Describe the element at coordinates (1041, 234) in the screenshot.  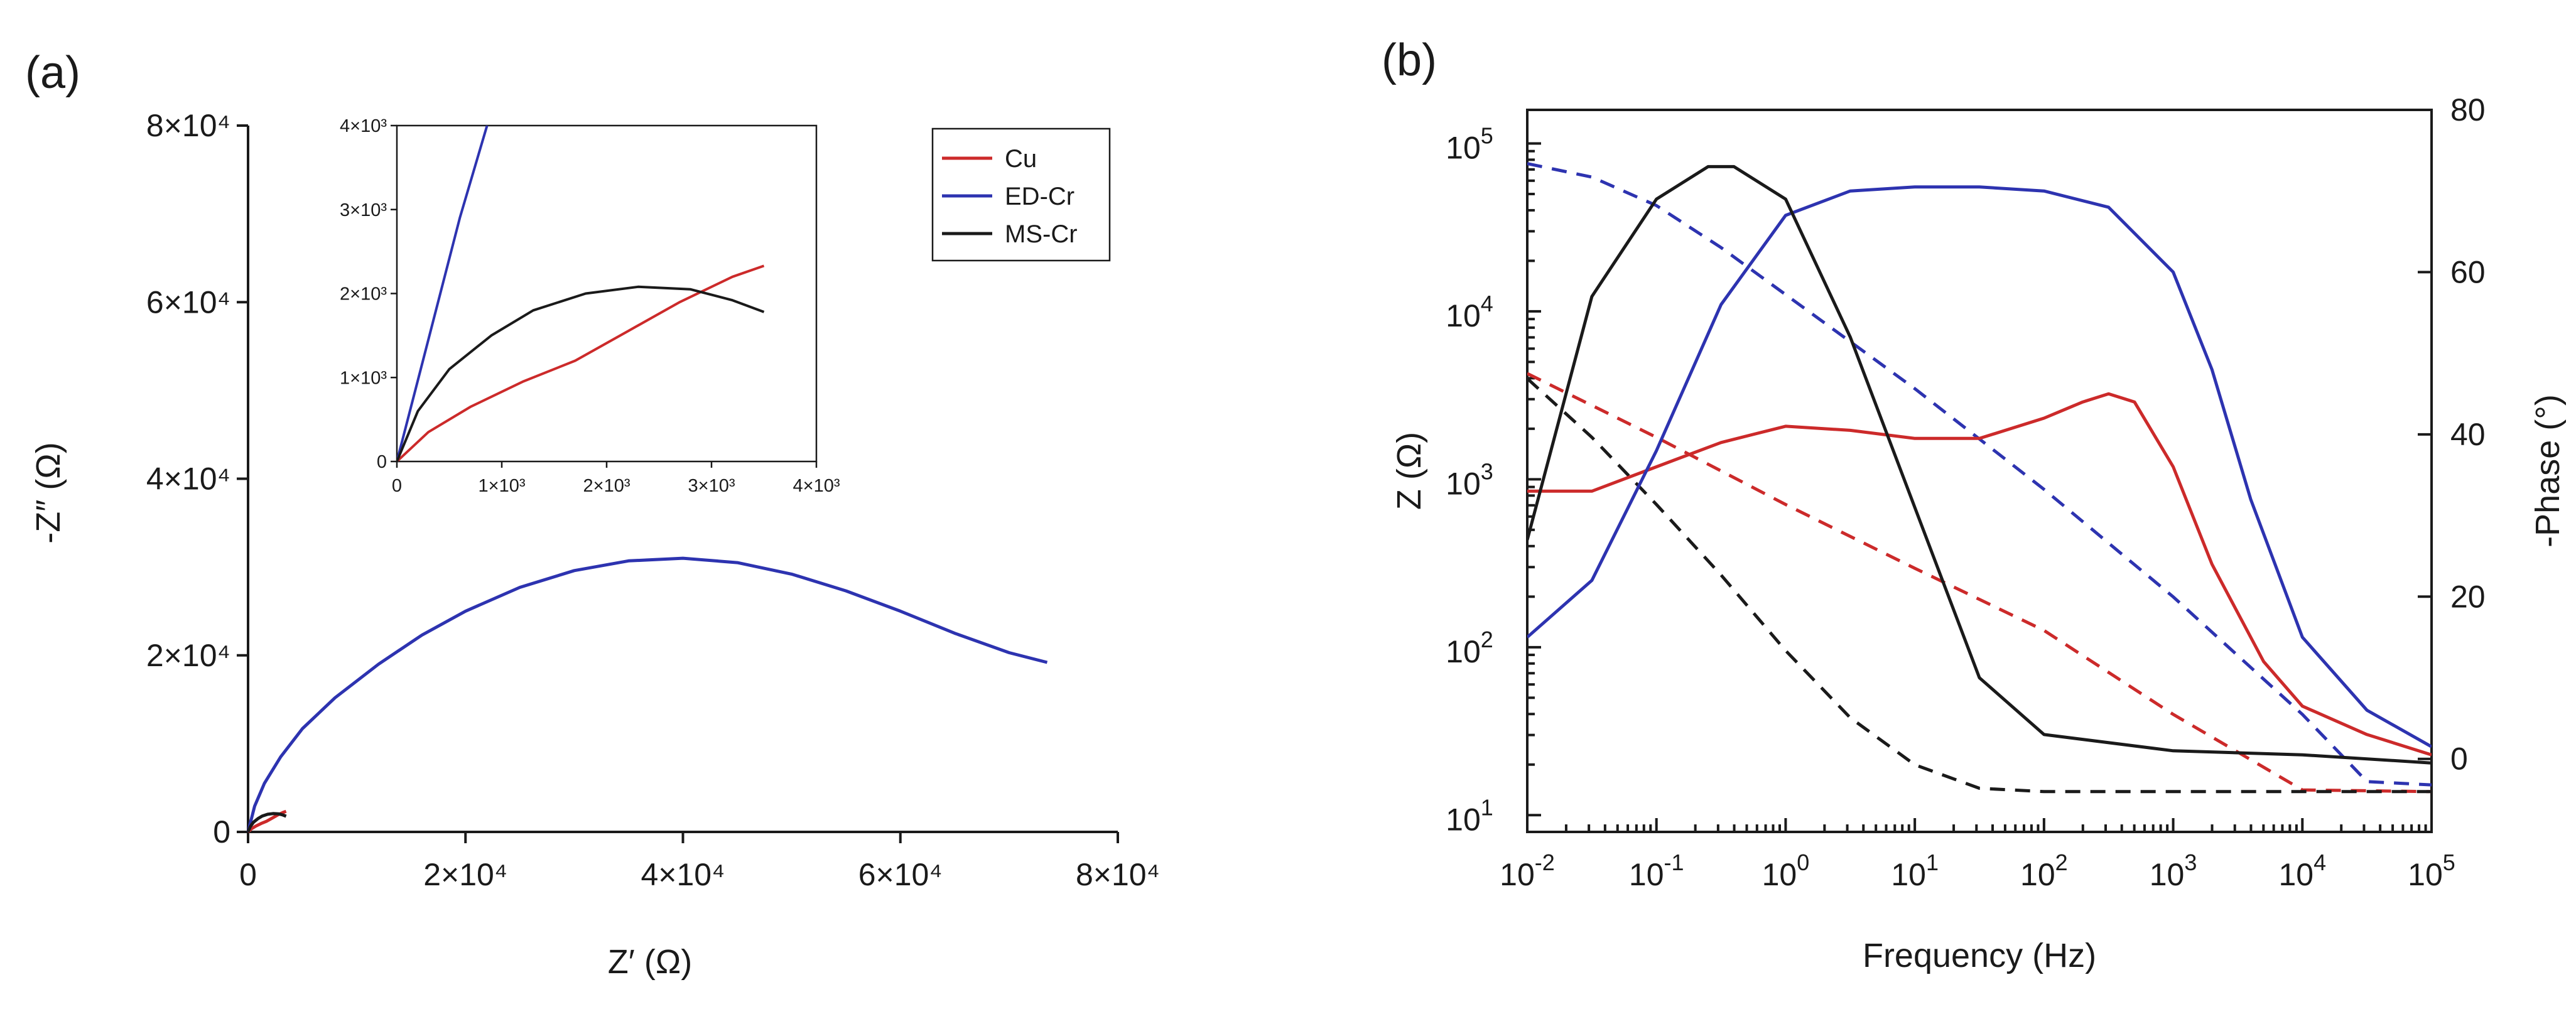
I see `legend-label-ms-cr: MS-Cr` at that location.